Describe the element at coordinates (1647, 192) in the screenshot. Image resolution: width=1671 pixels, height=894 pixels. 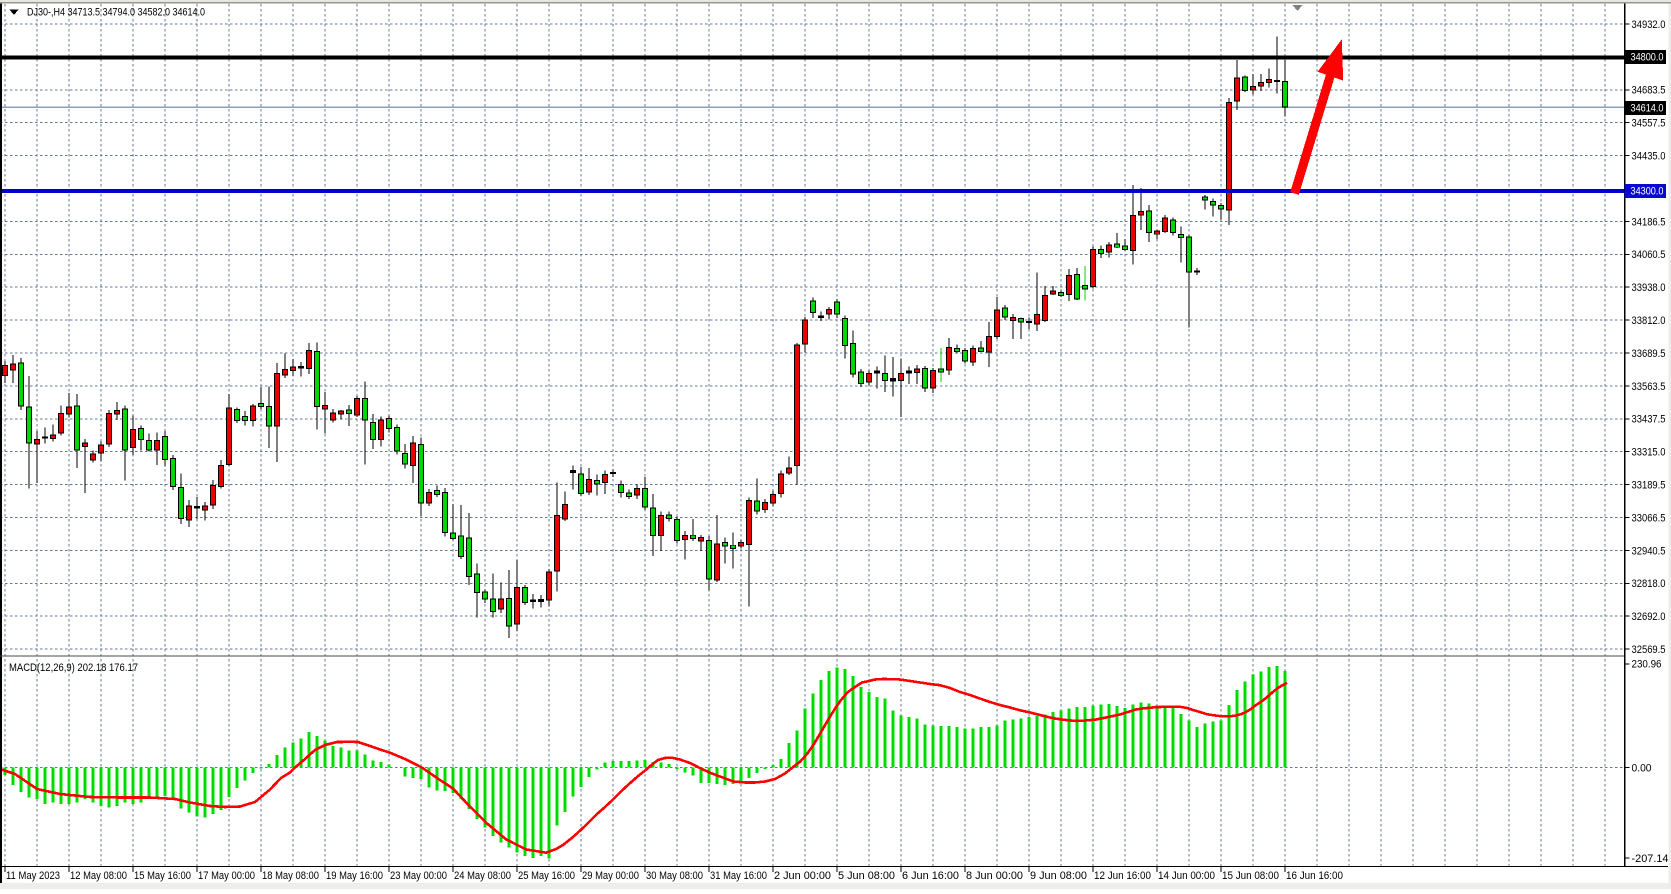
I see `svg-text: 34300.0` at that location.